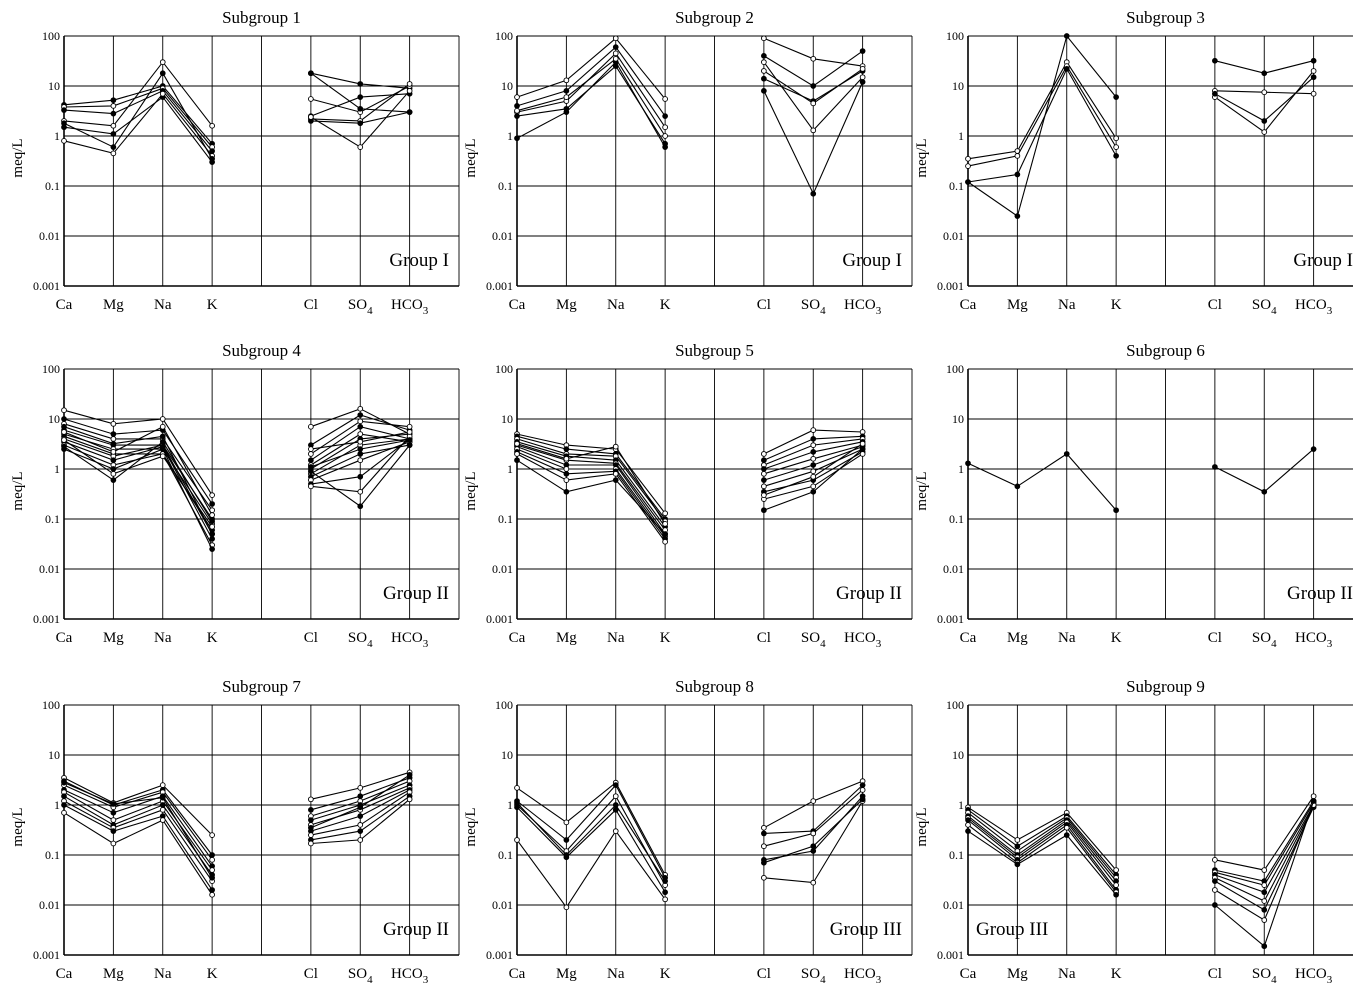 This screenshot has width=1353, height=991. I want to click on x-tick-main: HCO, so click(1311, 974).